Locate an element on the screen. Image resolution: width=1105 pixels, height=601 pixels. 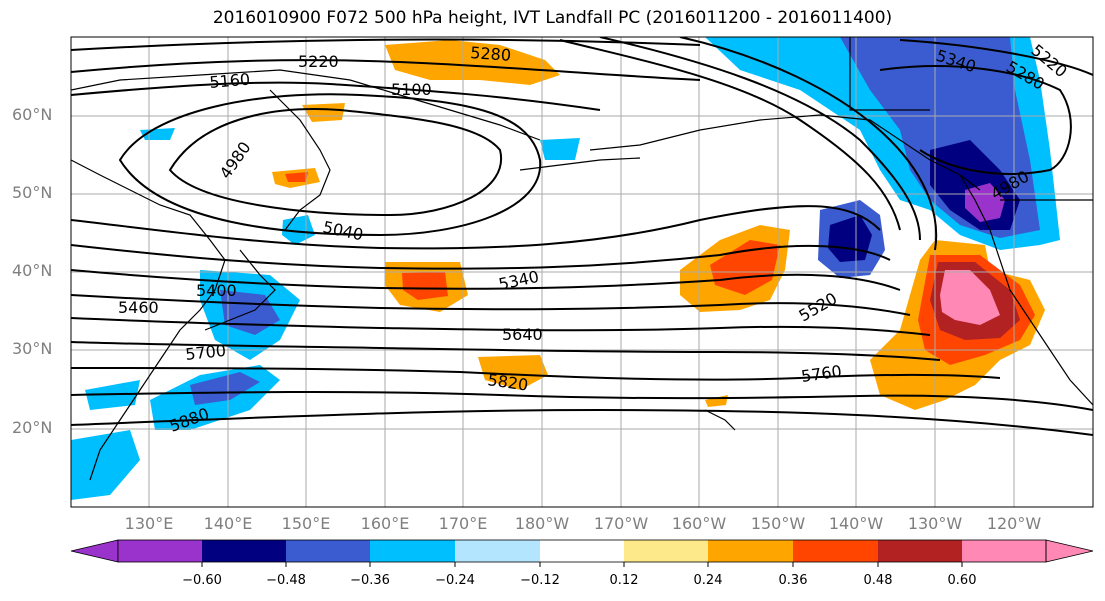
ivt-negative-region-subtropics-mid is located at coordinates (225, 388).